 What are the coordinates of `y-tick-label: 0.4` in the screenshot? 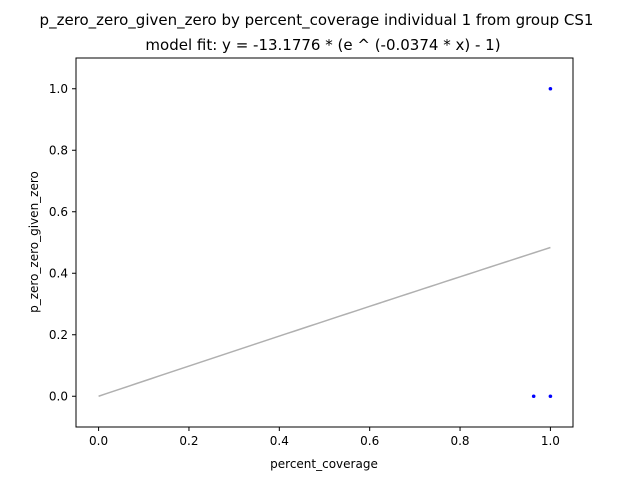 It's located at (58, 273).